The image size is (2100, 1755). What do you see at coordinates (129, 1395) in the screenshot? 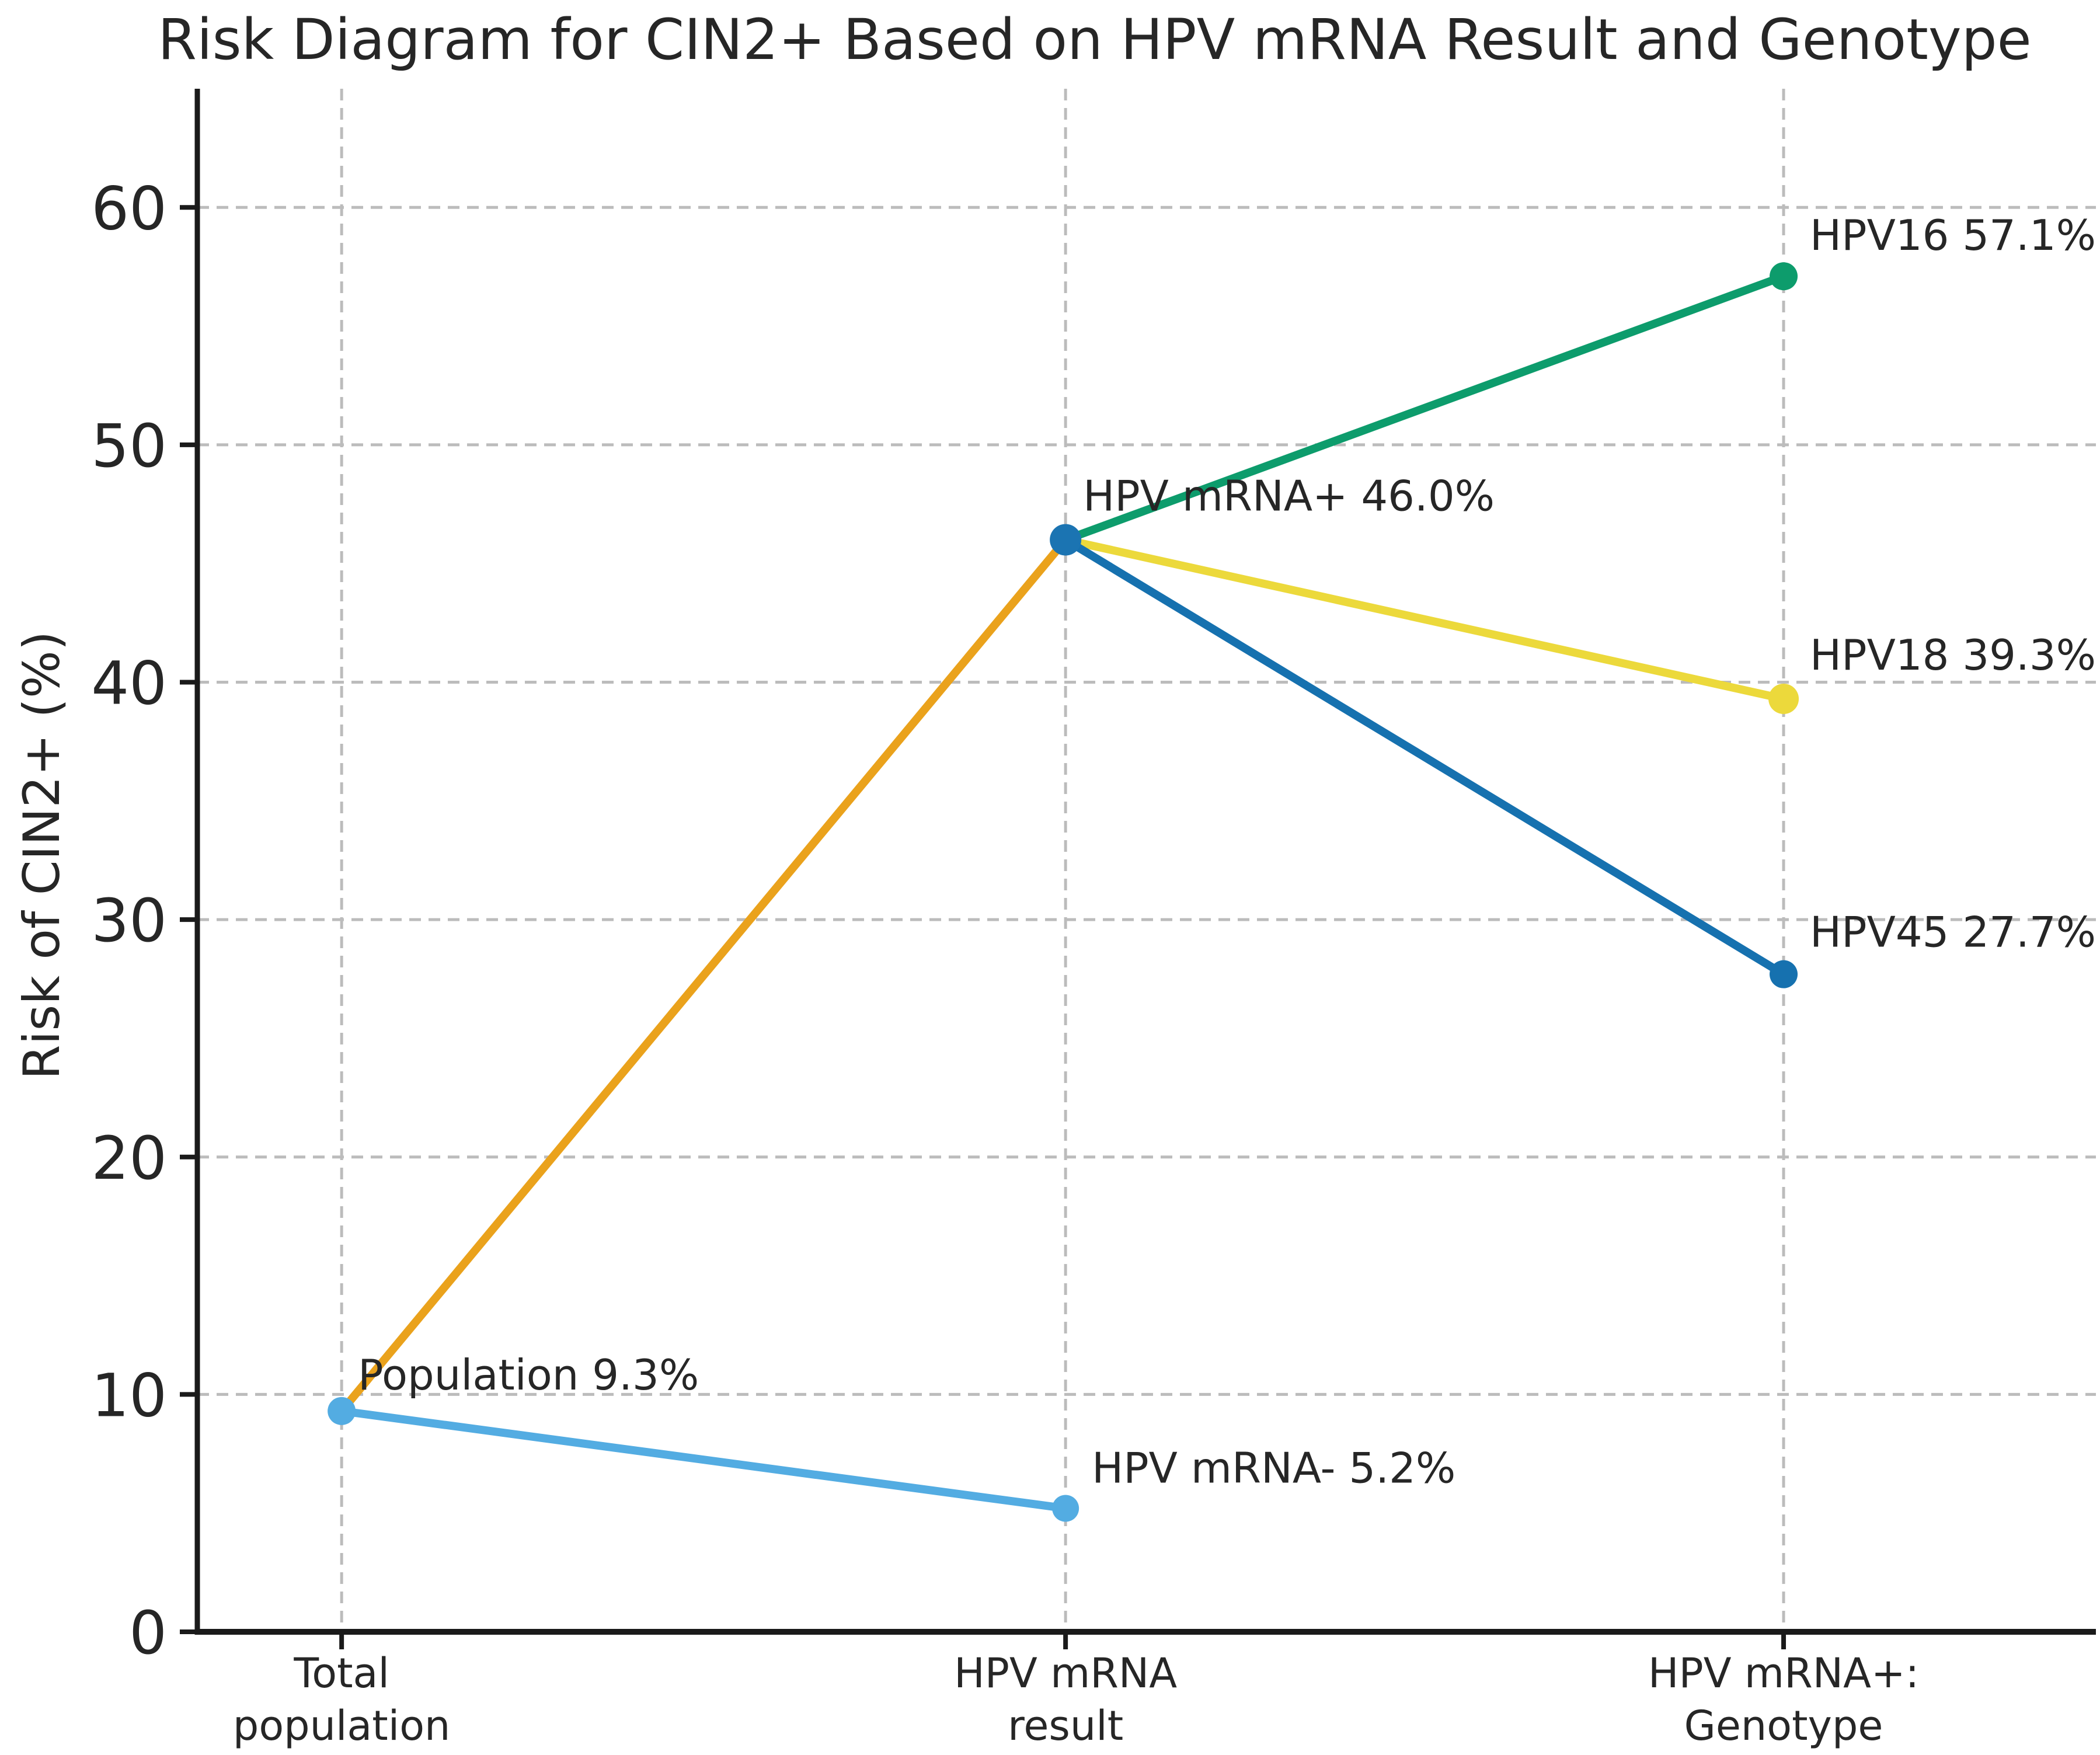
I see `y-tick-label-10: 10` at bounding box center [129, 1395].